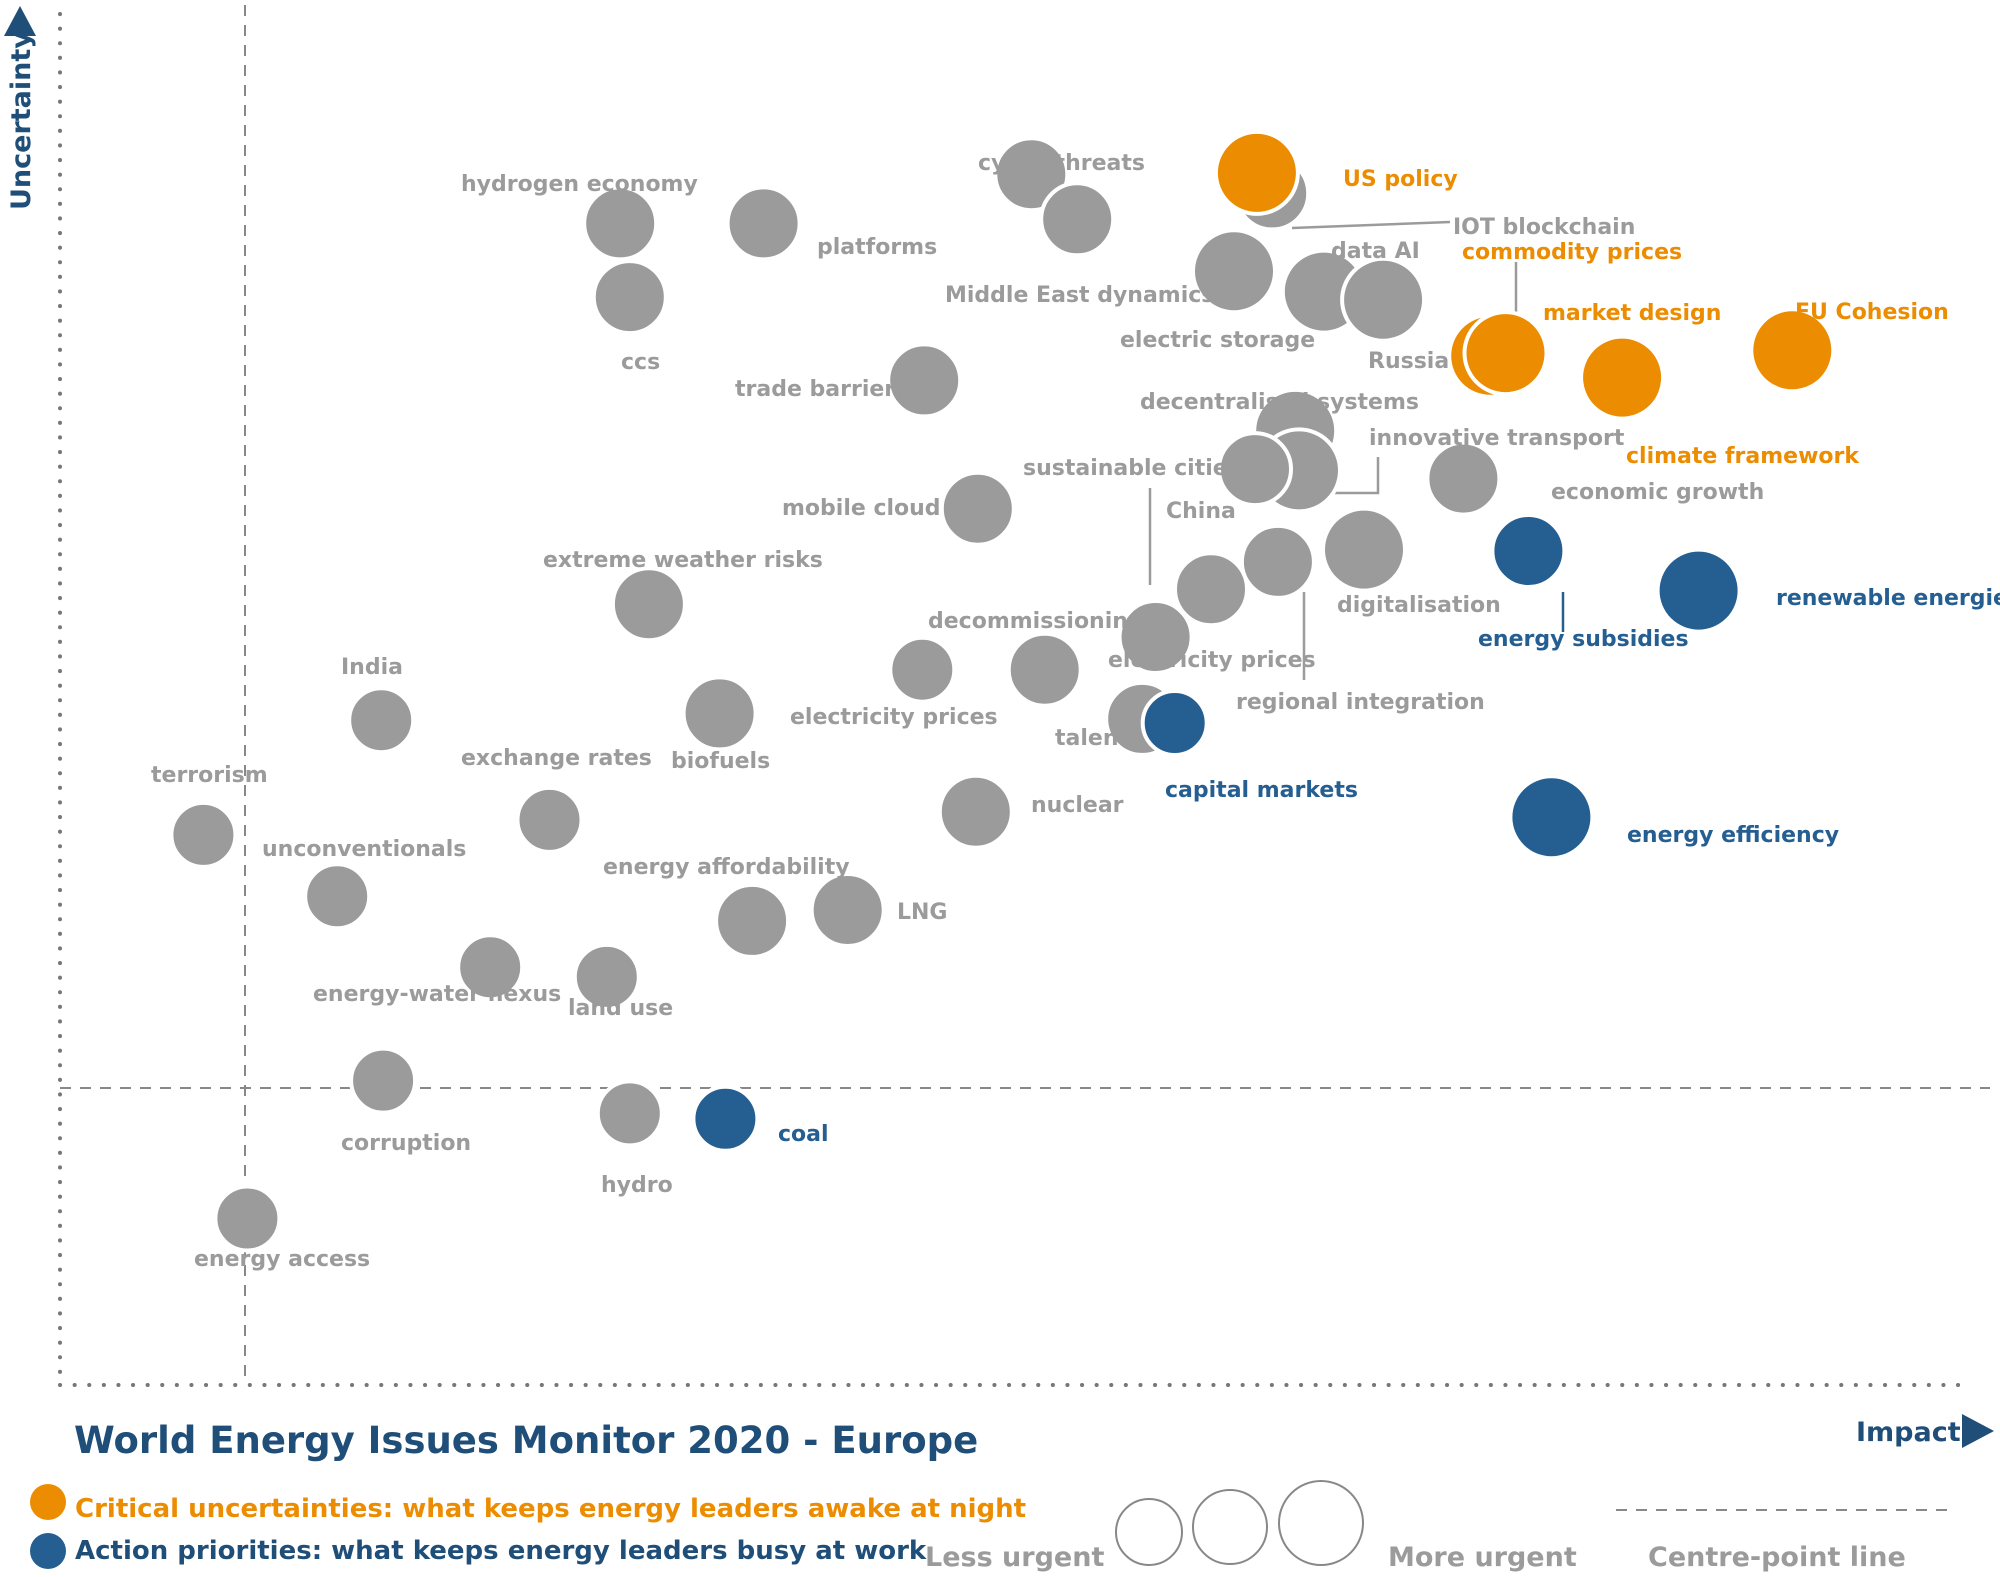  I want to click on label-data-ai: data AI, so click(1375, 251).